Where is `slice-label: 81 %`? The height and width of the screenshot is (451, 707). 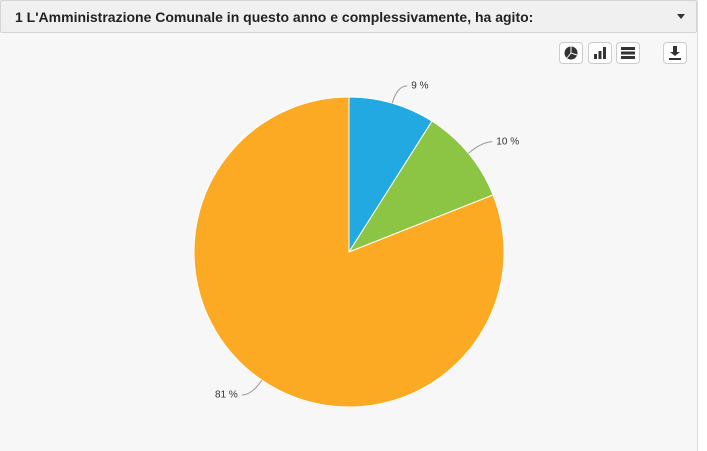
slice-label: 81 % is located at coordinates (226, 395).